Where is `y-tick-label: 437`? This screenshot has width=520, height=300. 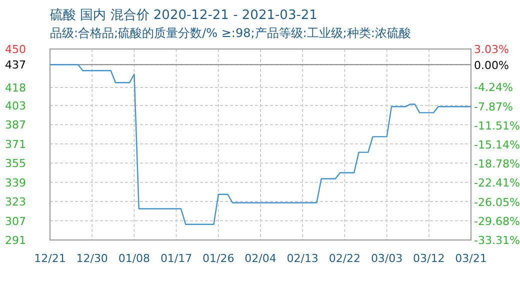 y-tick-label: 437 is located at coordinates (15, 65).